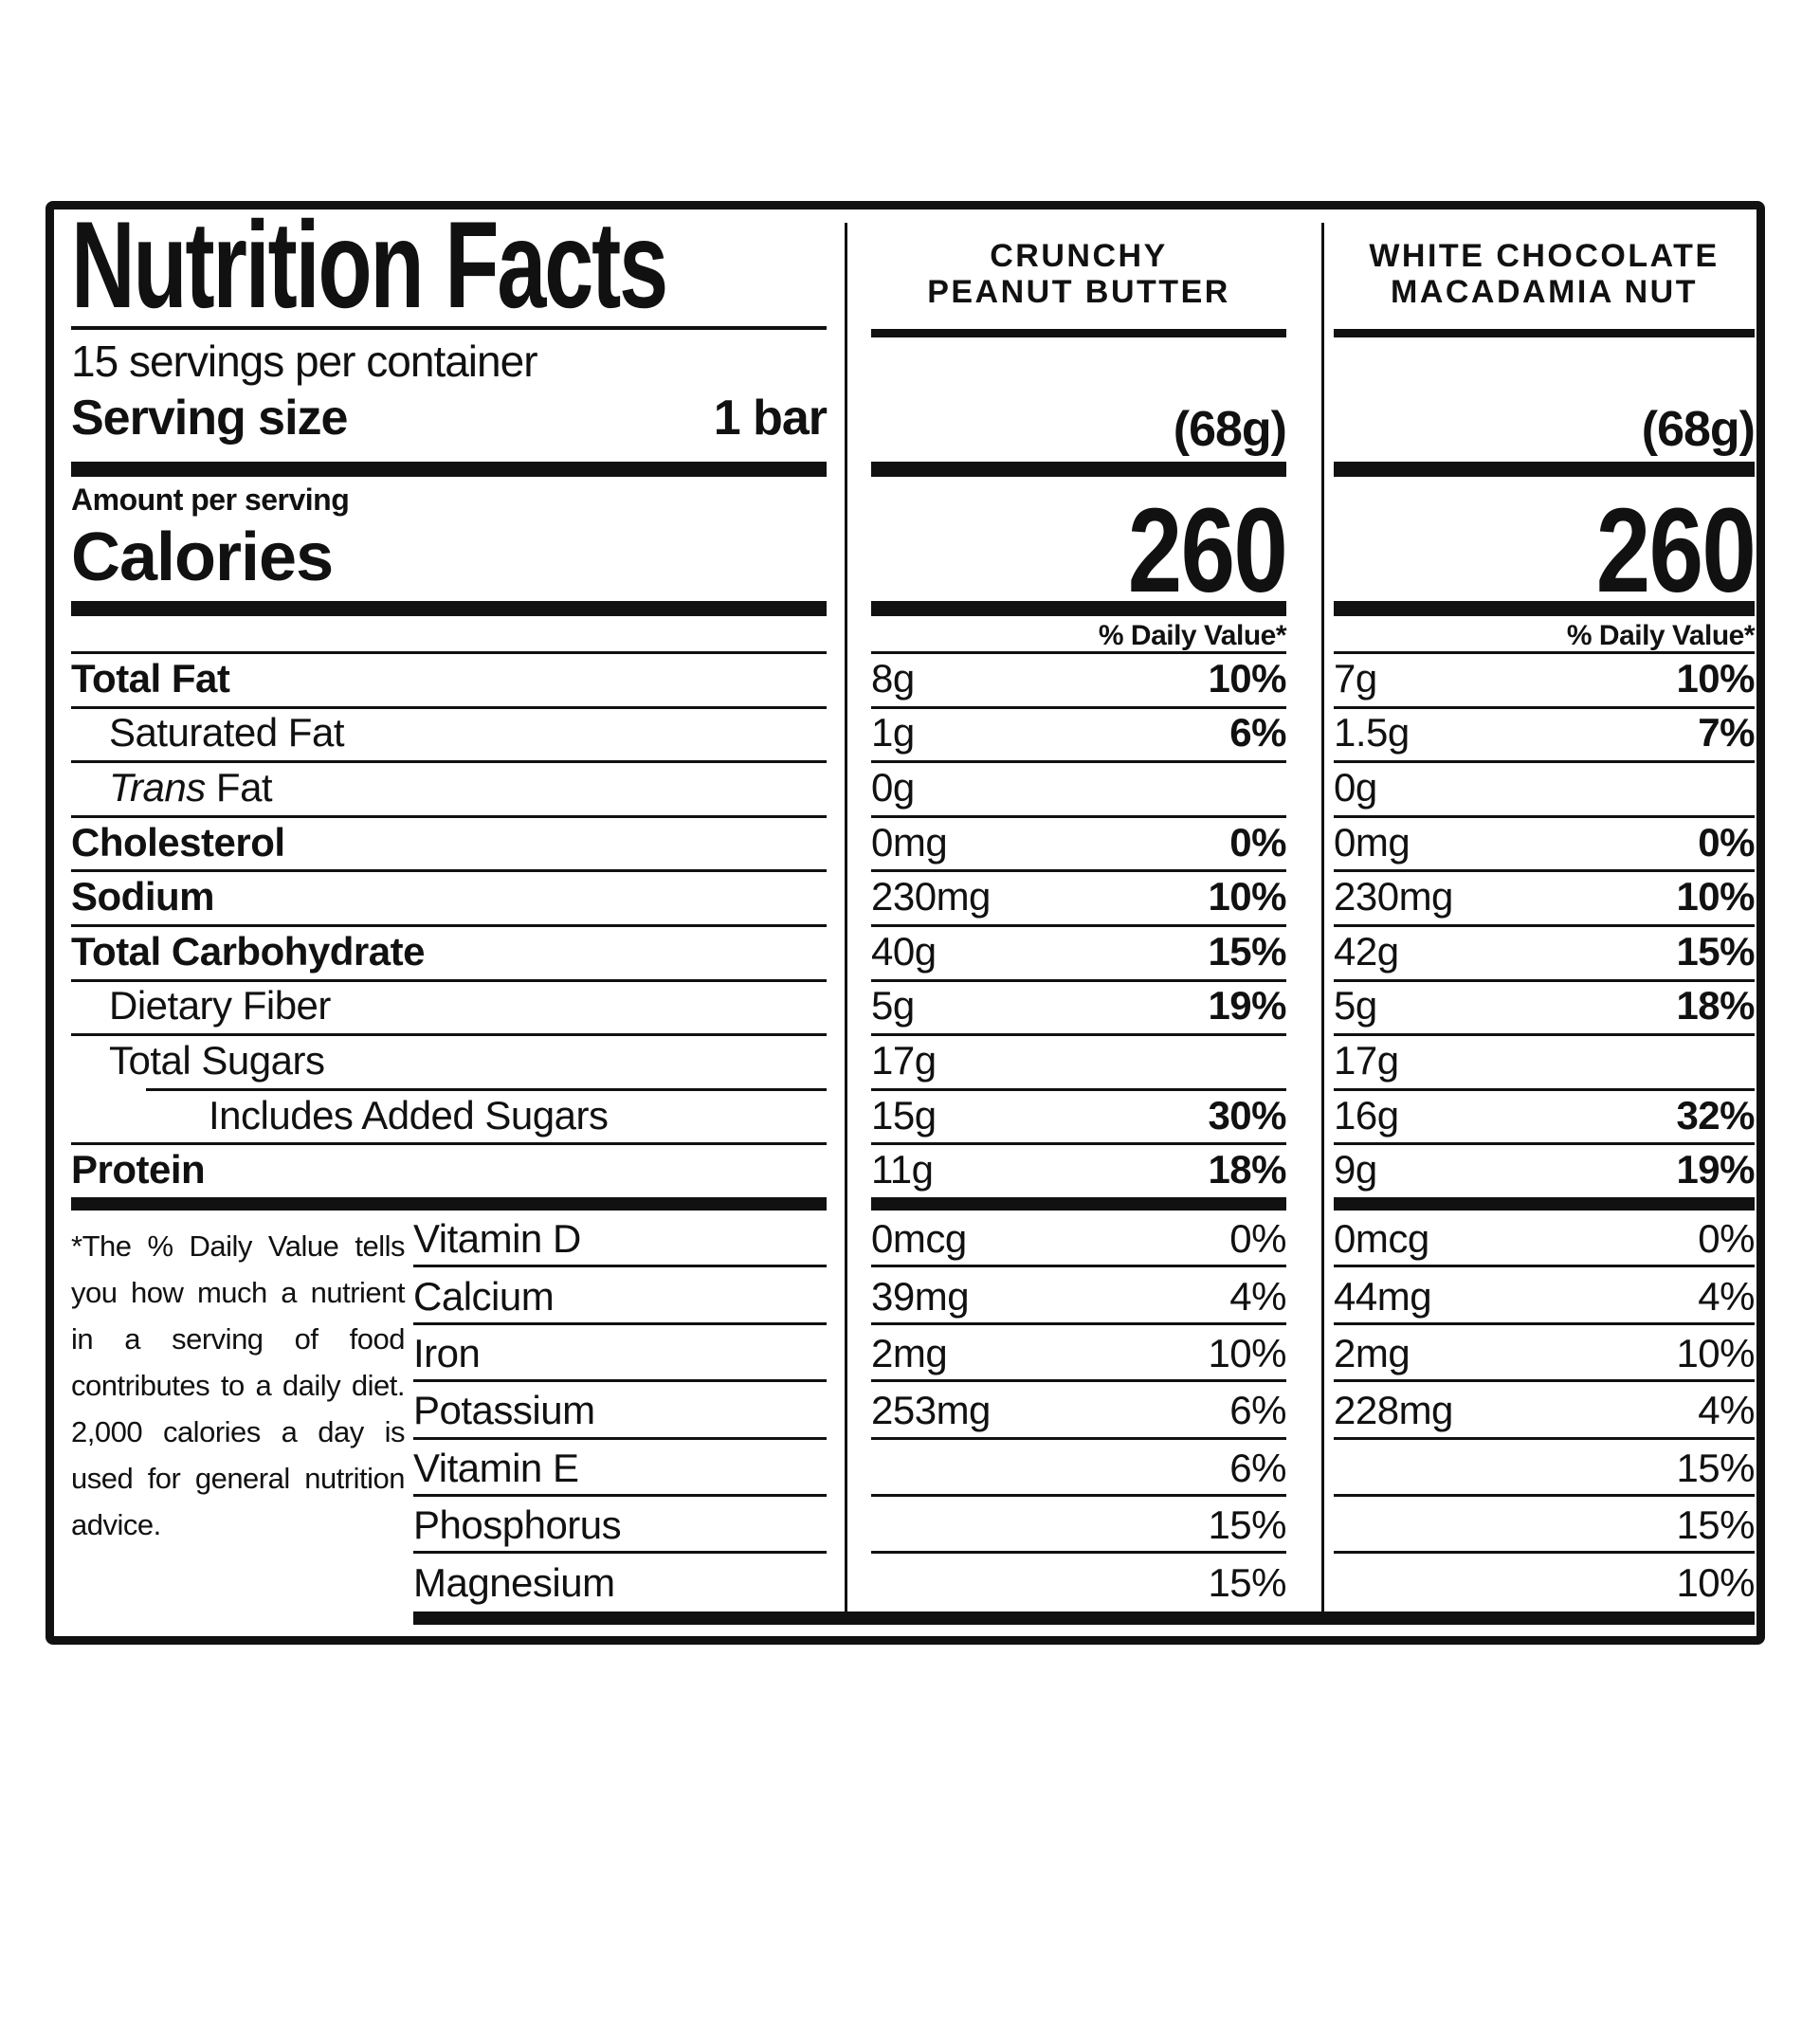 The height and width of the screenshot is (2021, 1820). I want to click on nutrient-row-total-sugars: Total Sugars 17g 17g, so click(905, 1060).